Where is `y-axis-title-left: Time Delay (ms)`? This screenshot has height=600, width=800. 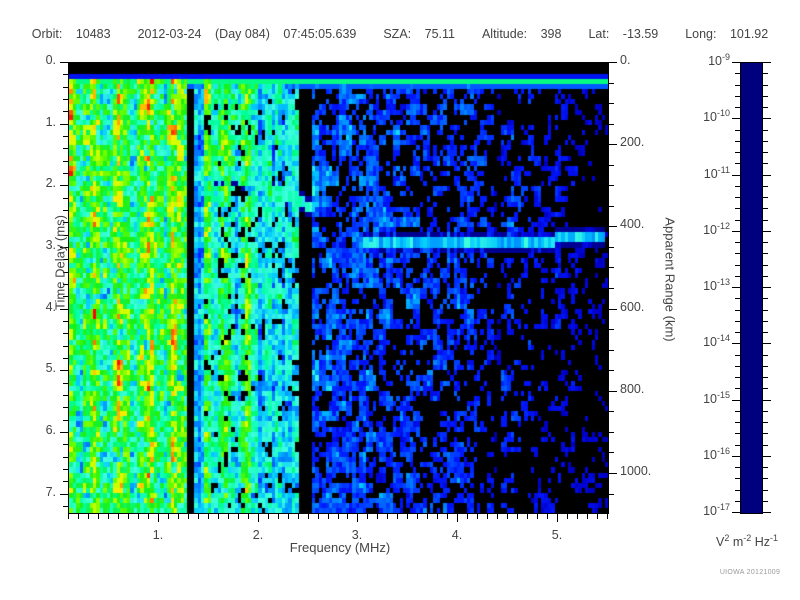
y-axis-title-left: Time Delay (ms) is located at coordinates (60, 262).